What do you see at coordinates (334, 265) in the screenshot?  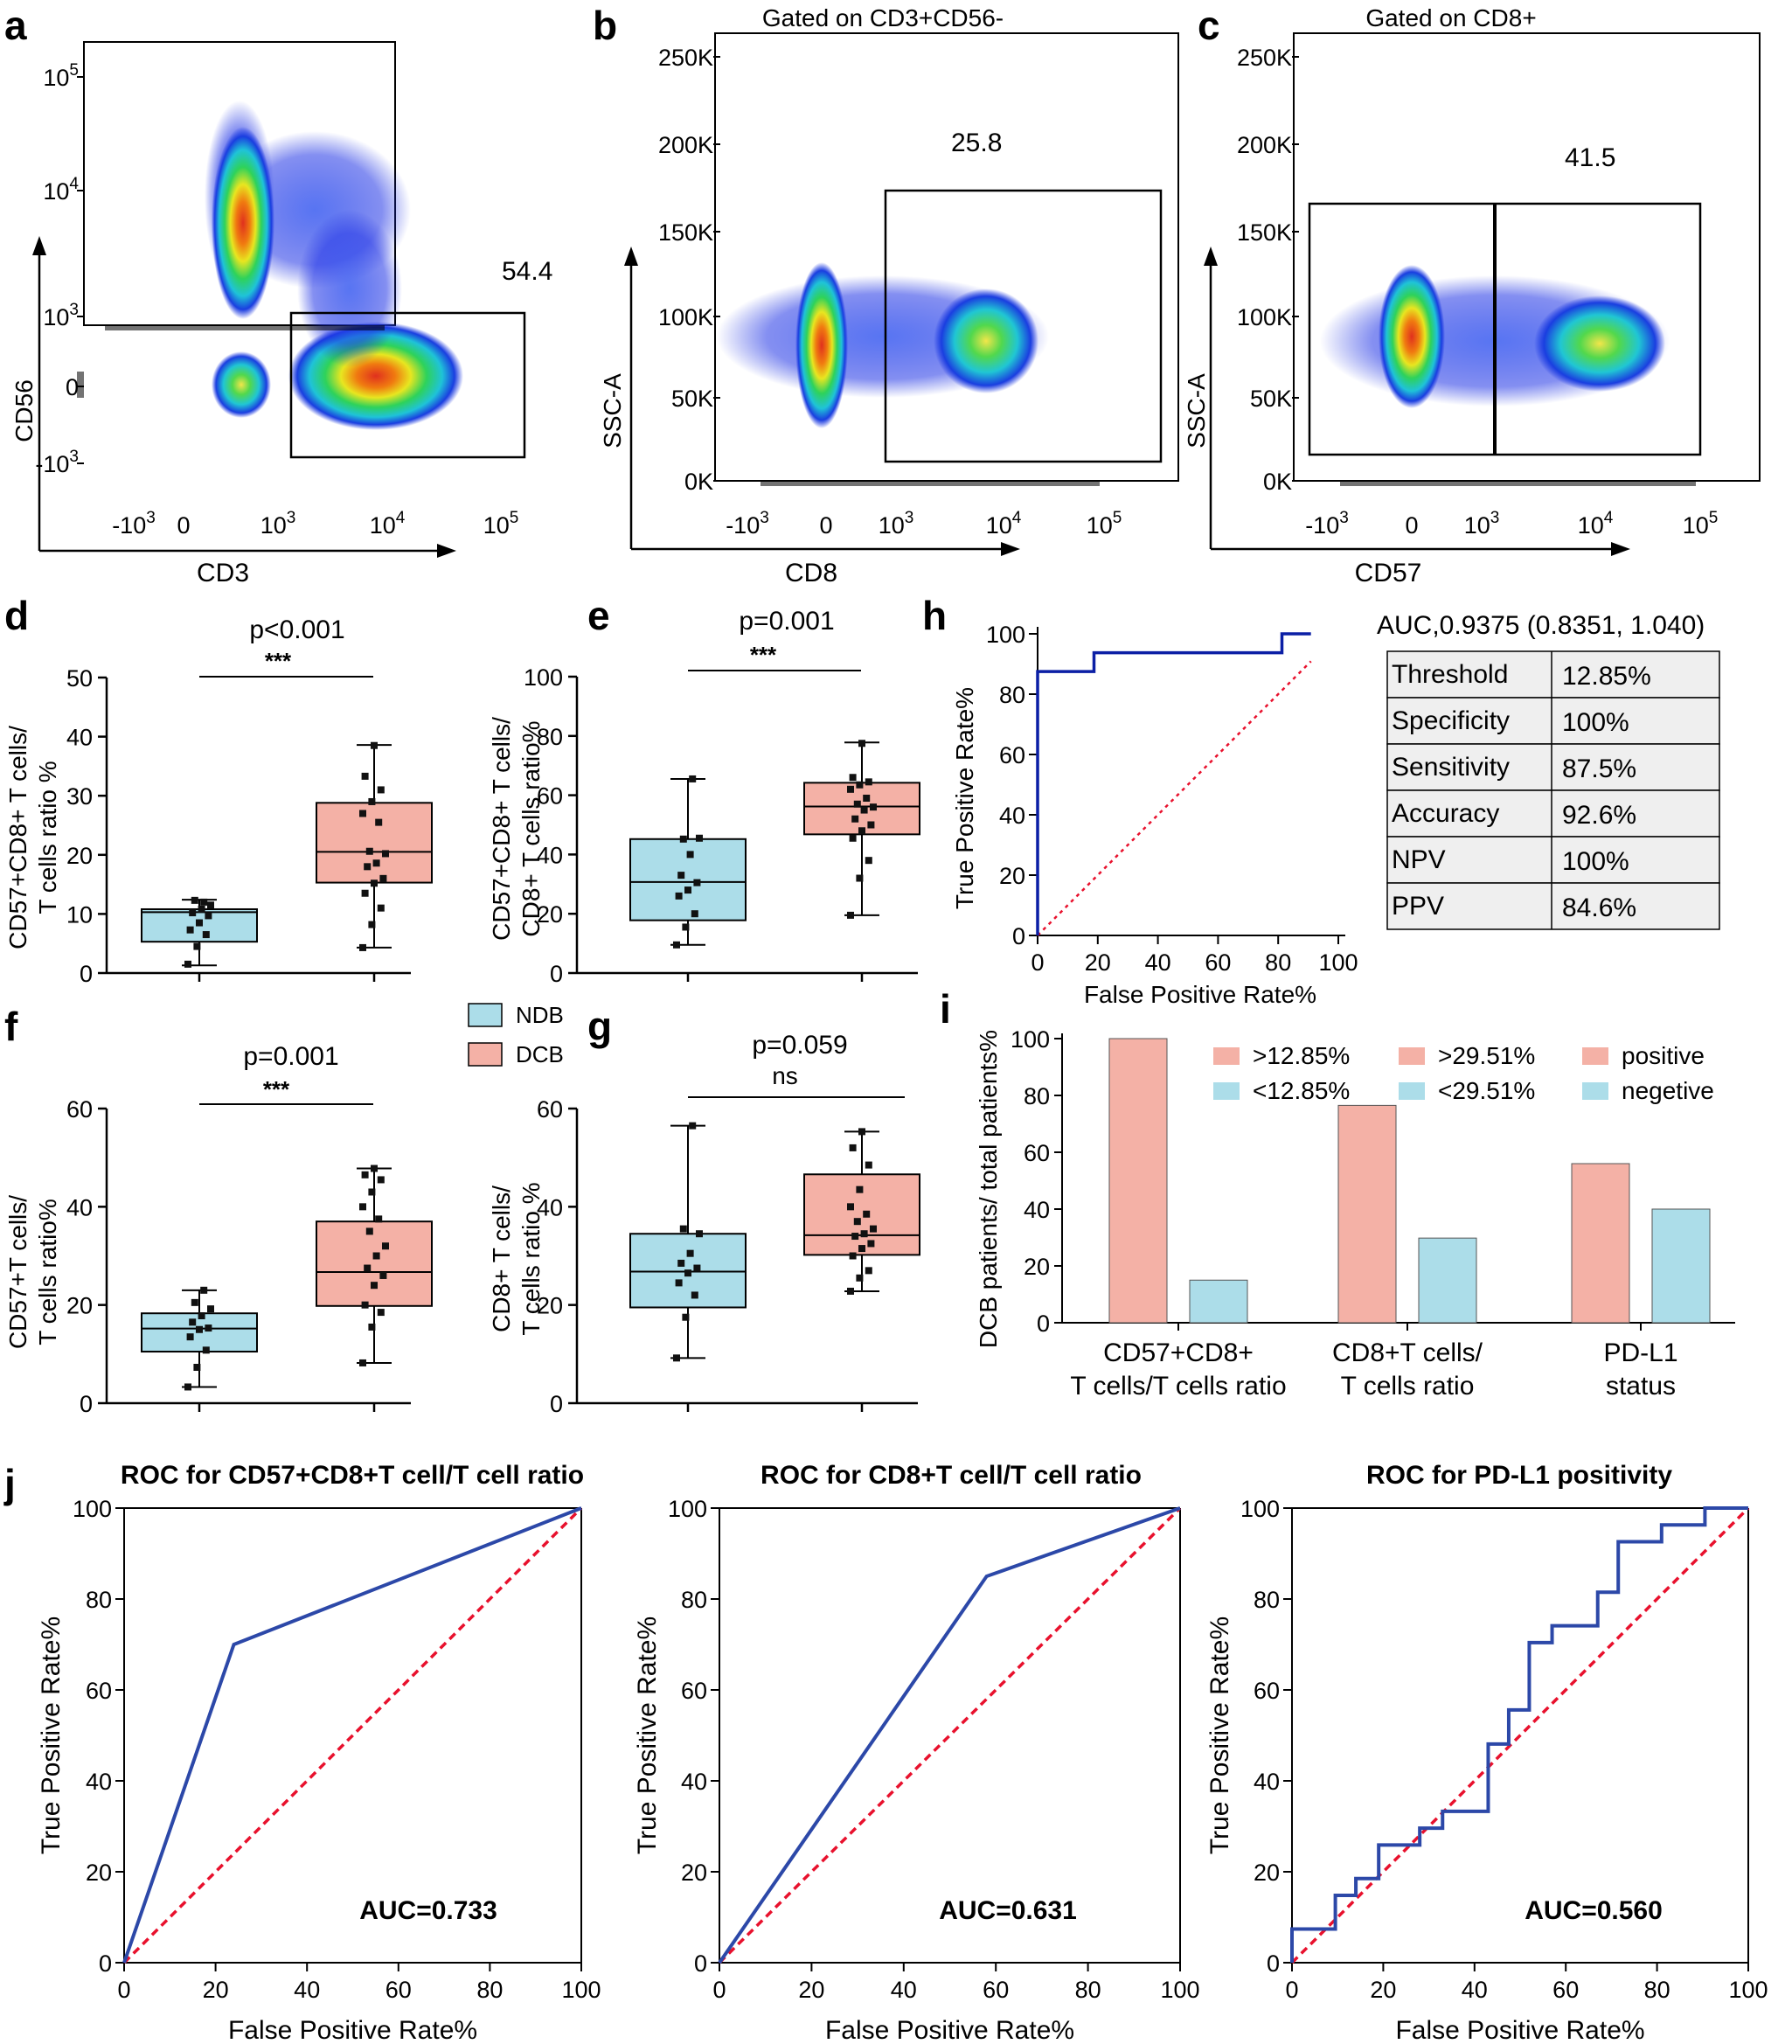 I see `density-a` at bounding box center [334, 265].